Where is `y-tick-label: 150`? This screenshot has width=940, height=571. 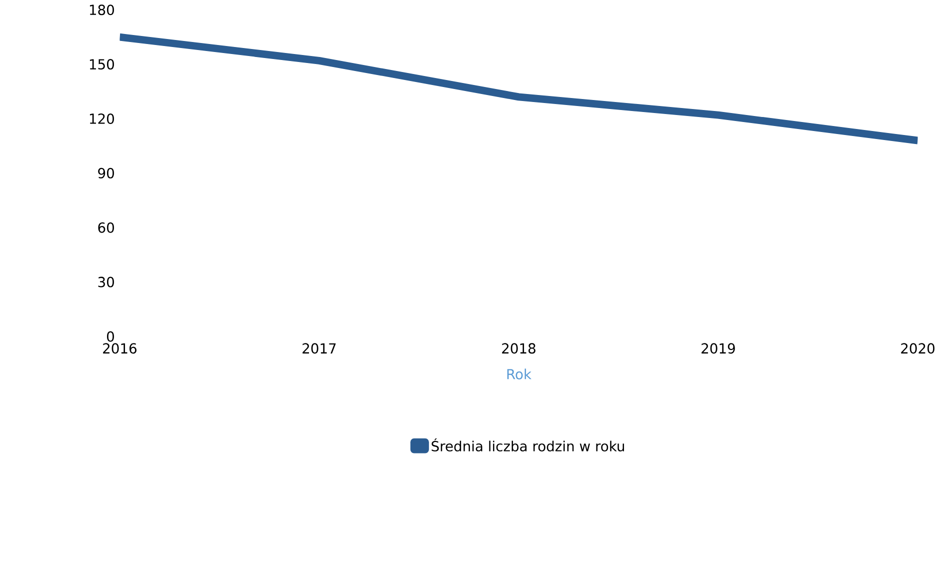 y-tick-label: 150 is located at coordinates (102, 64).